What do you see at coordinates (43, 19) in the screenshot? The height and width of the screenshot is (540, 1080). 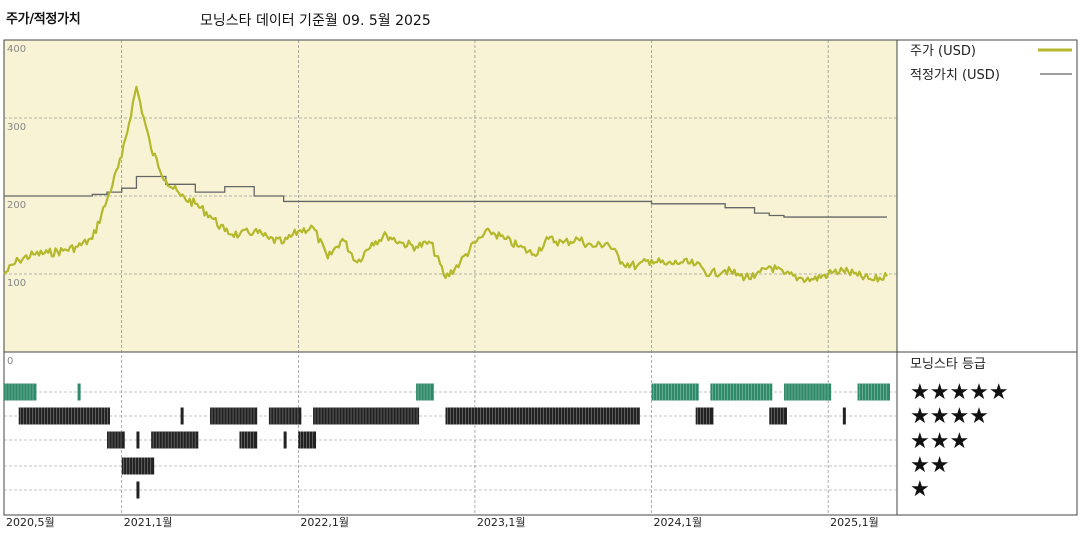 I see `chart-header-label: 주가/적정가치` at bounding box center [43, 19].